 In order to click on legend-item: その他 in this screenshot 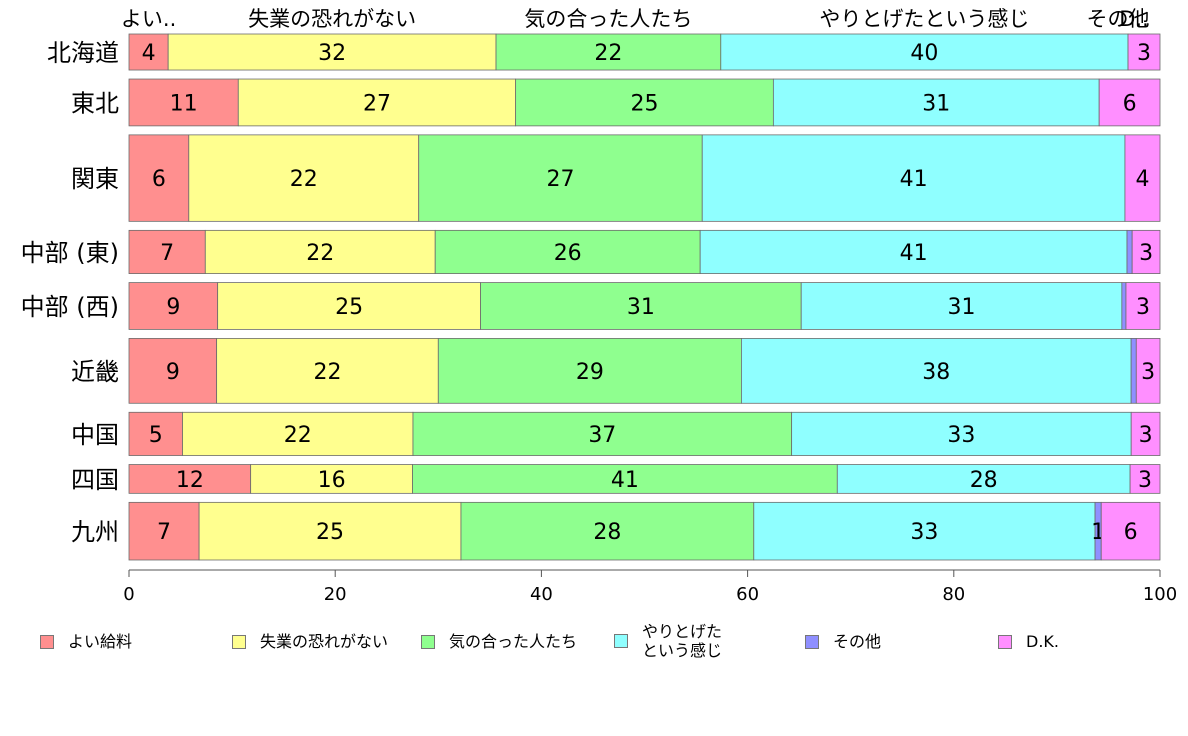, I will do `click(843, 641)`.